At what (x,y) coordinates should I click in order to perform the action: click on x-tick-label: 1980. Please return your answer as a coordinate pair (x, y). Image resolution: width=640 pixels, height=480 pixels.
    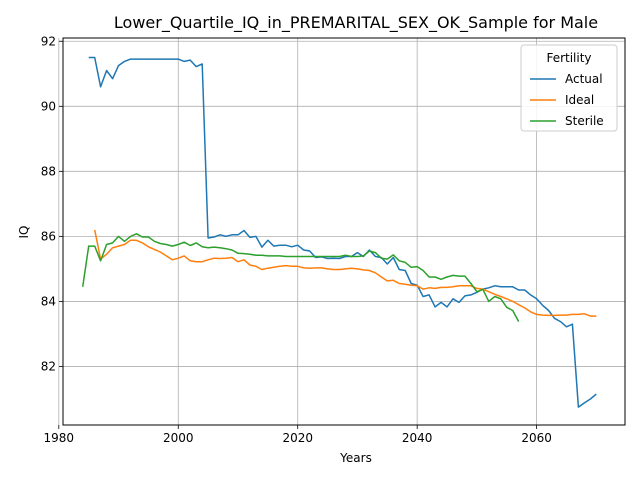
    Looking at the image, I should click on (59, 438).